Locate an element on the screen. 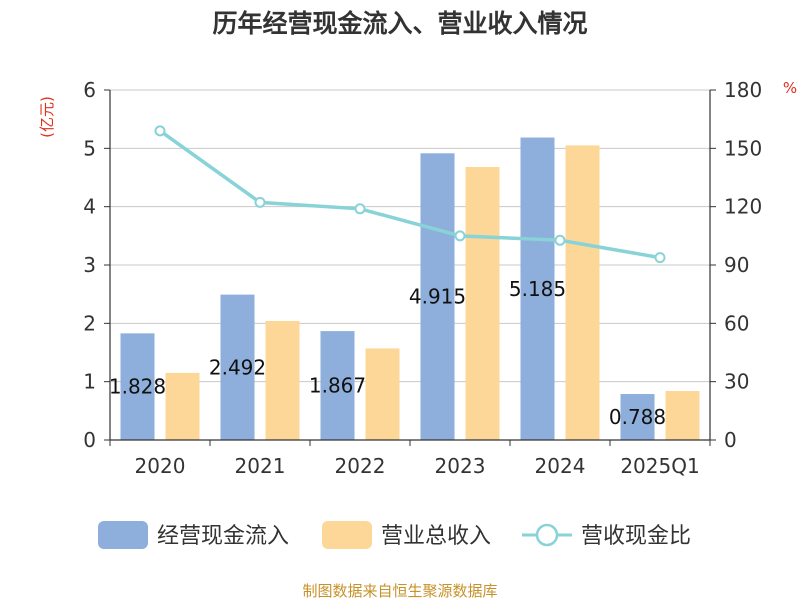  data-label: 4.915 is located at coordinates (437, 297).